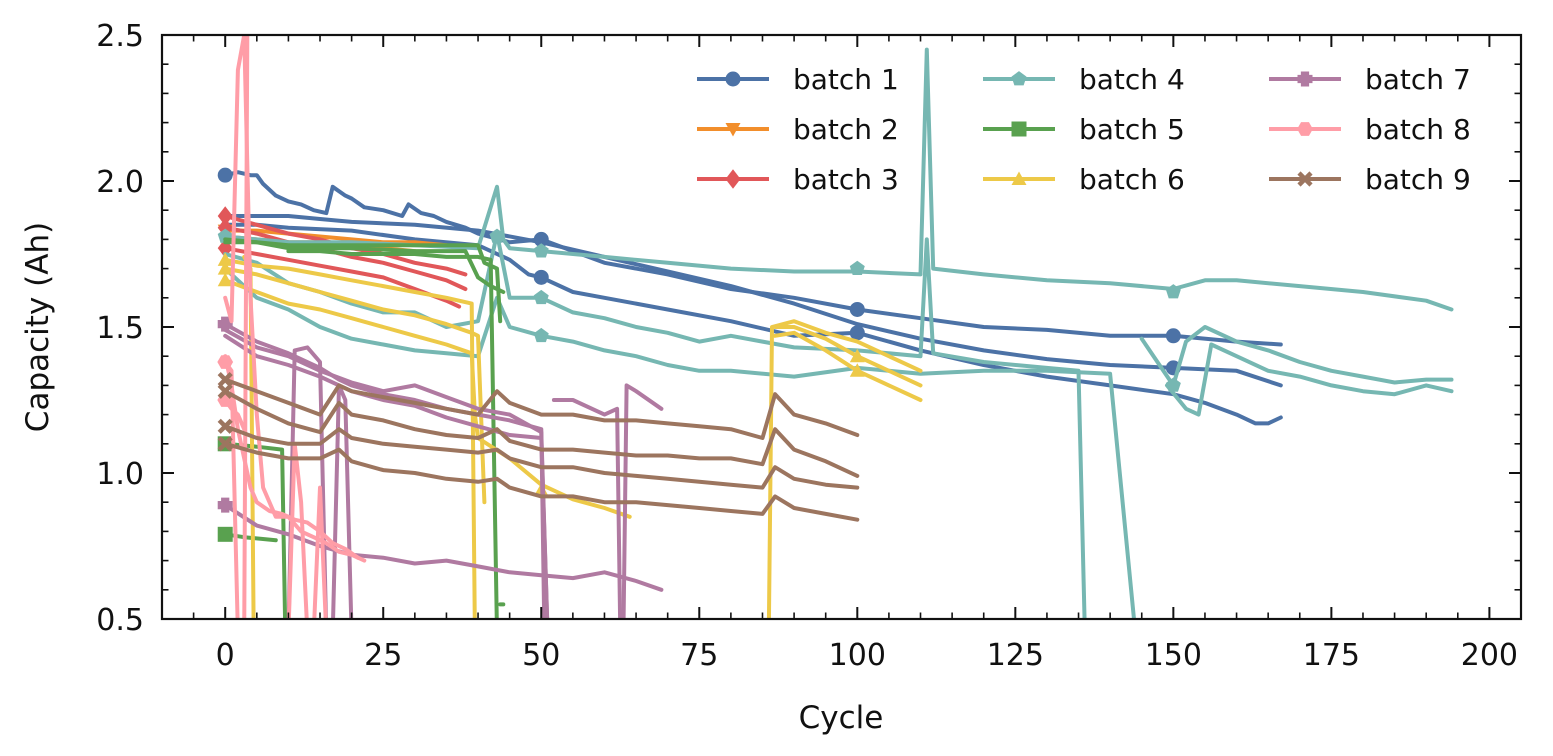  I want to click on y-tick-label: 0.5, so click(120, 620).